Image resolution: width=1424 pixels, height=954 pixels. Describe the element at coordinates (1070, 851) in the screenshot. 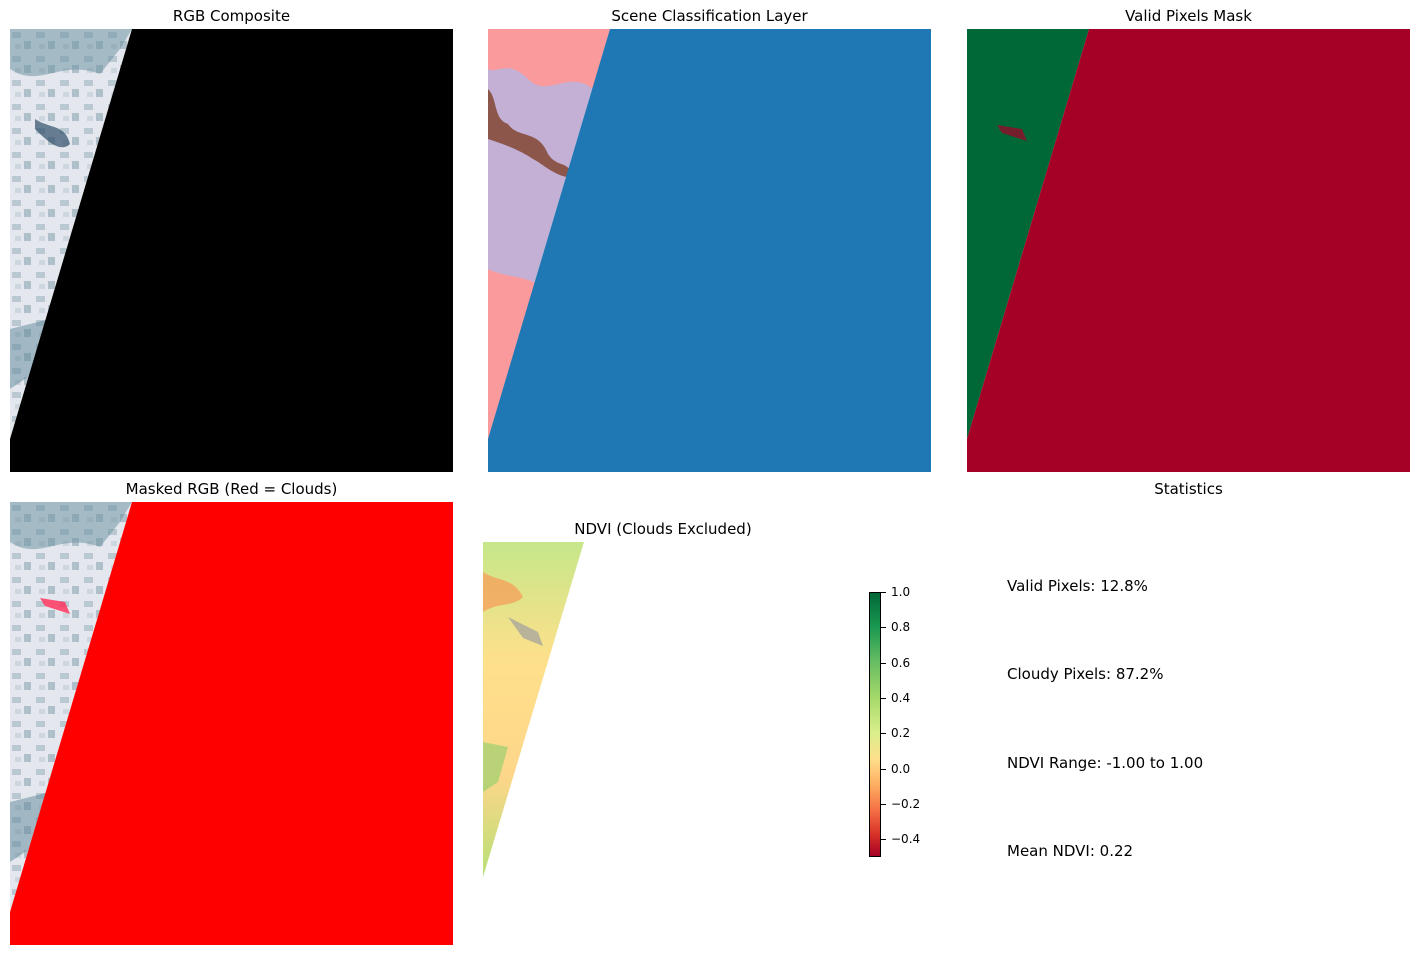

I see `mean-ndvi-stat: Mean NDVI: 0.22` at that location.